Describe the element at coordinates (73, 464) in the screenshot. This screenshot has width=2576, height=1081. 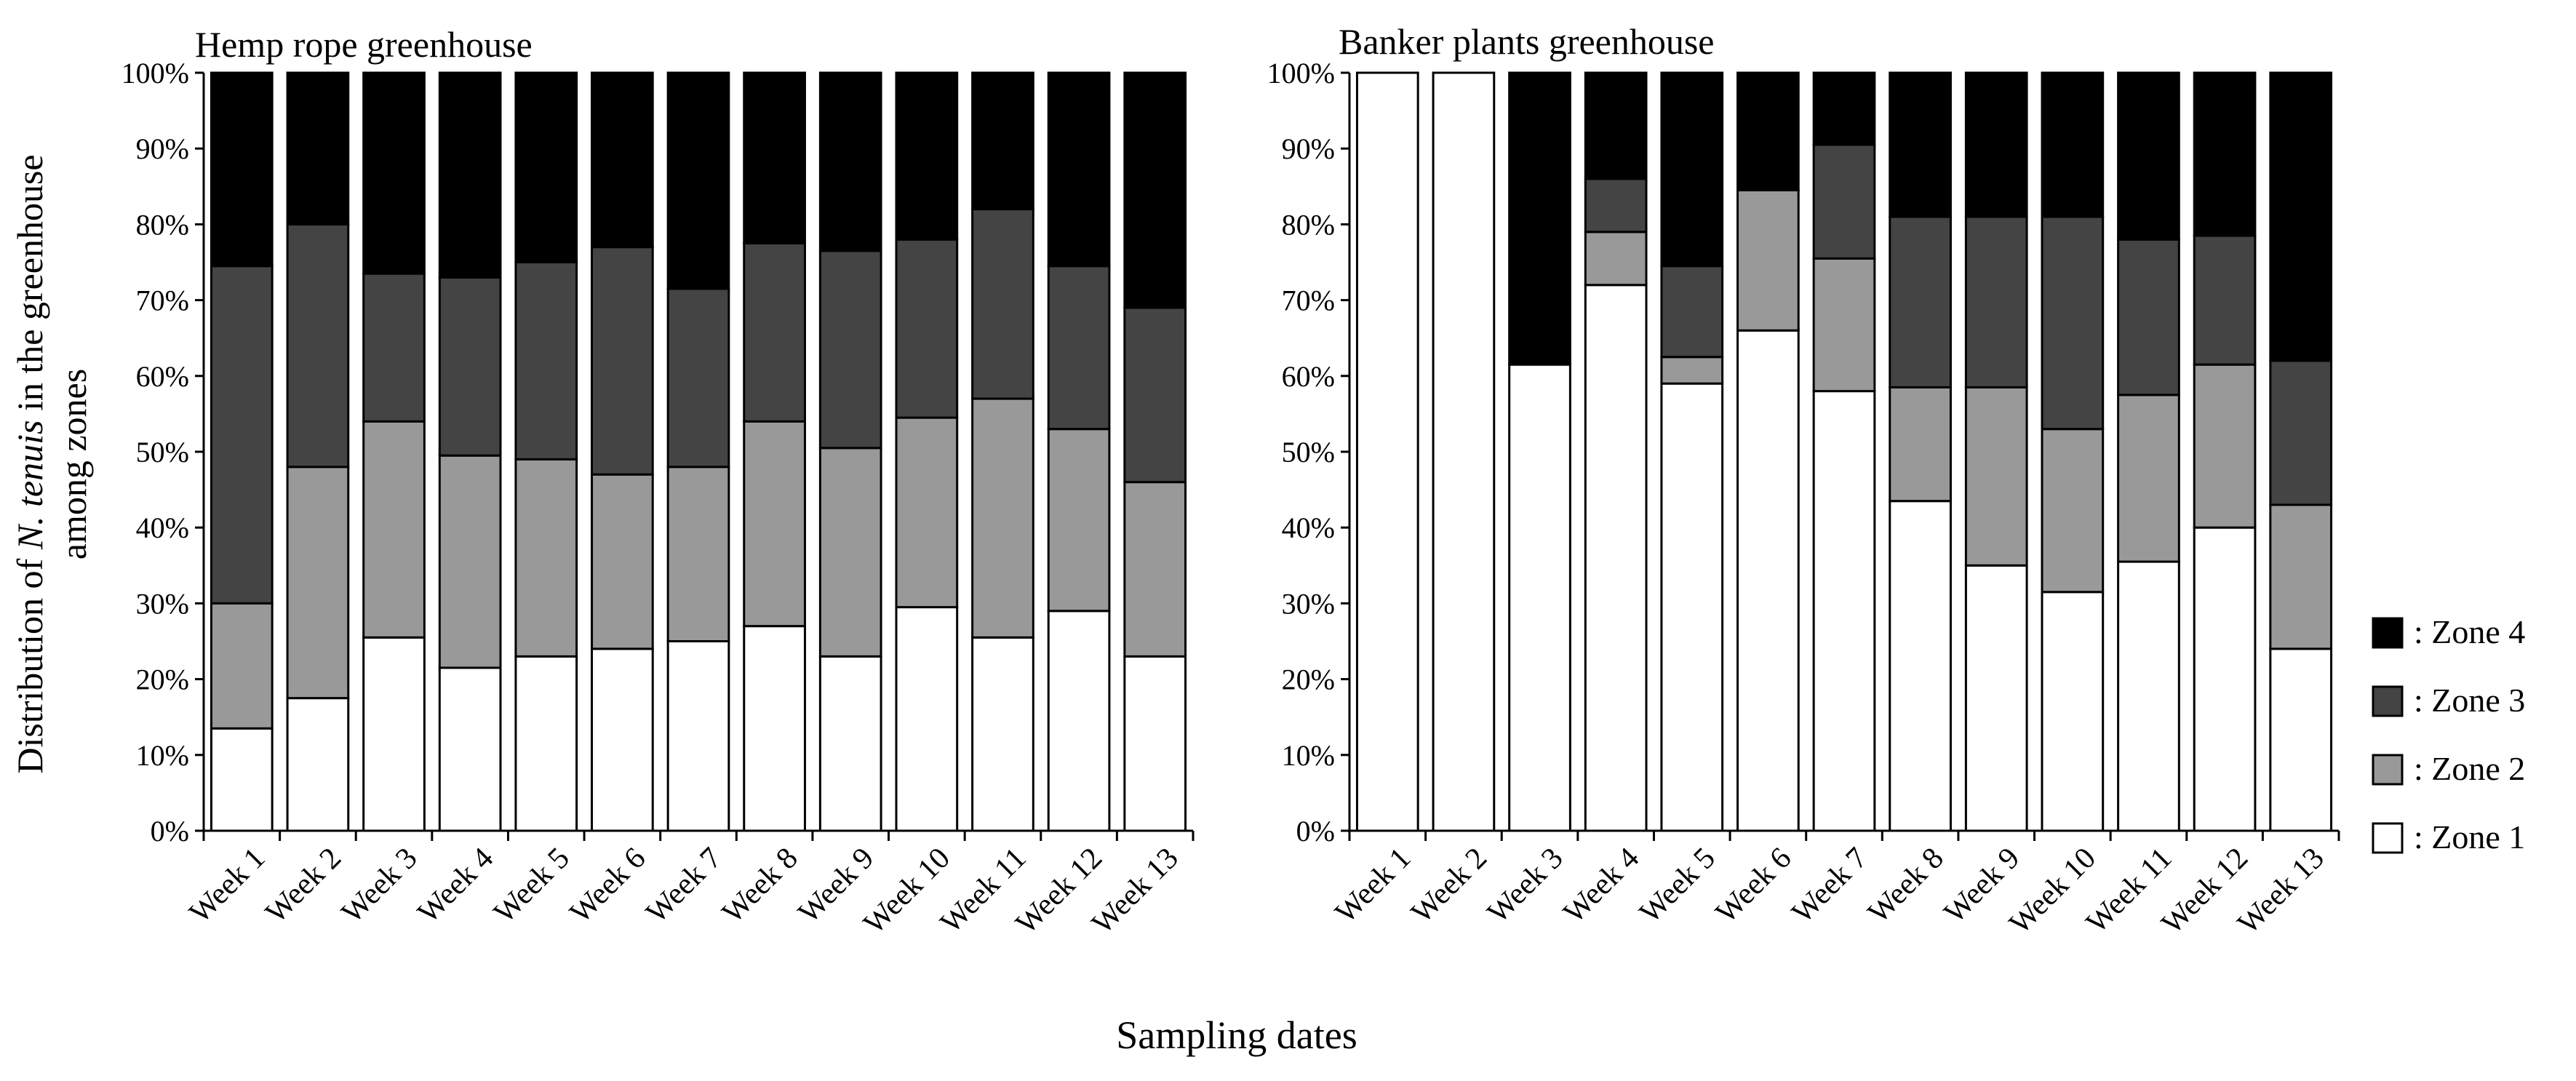
I see `y-axis-label-line2: among zones` at that location.